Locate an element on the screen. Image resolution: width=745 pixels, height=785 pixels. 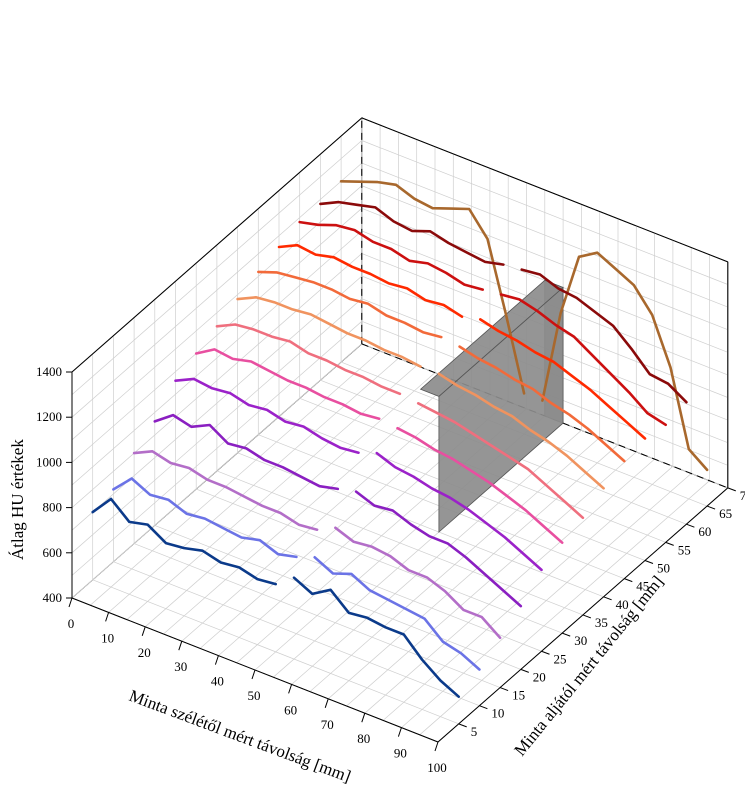
x-tick-label: 20 is located at coordinates (144, 652).